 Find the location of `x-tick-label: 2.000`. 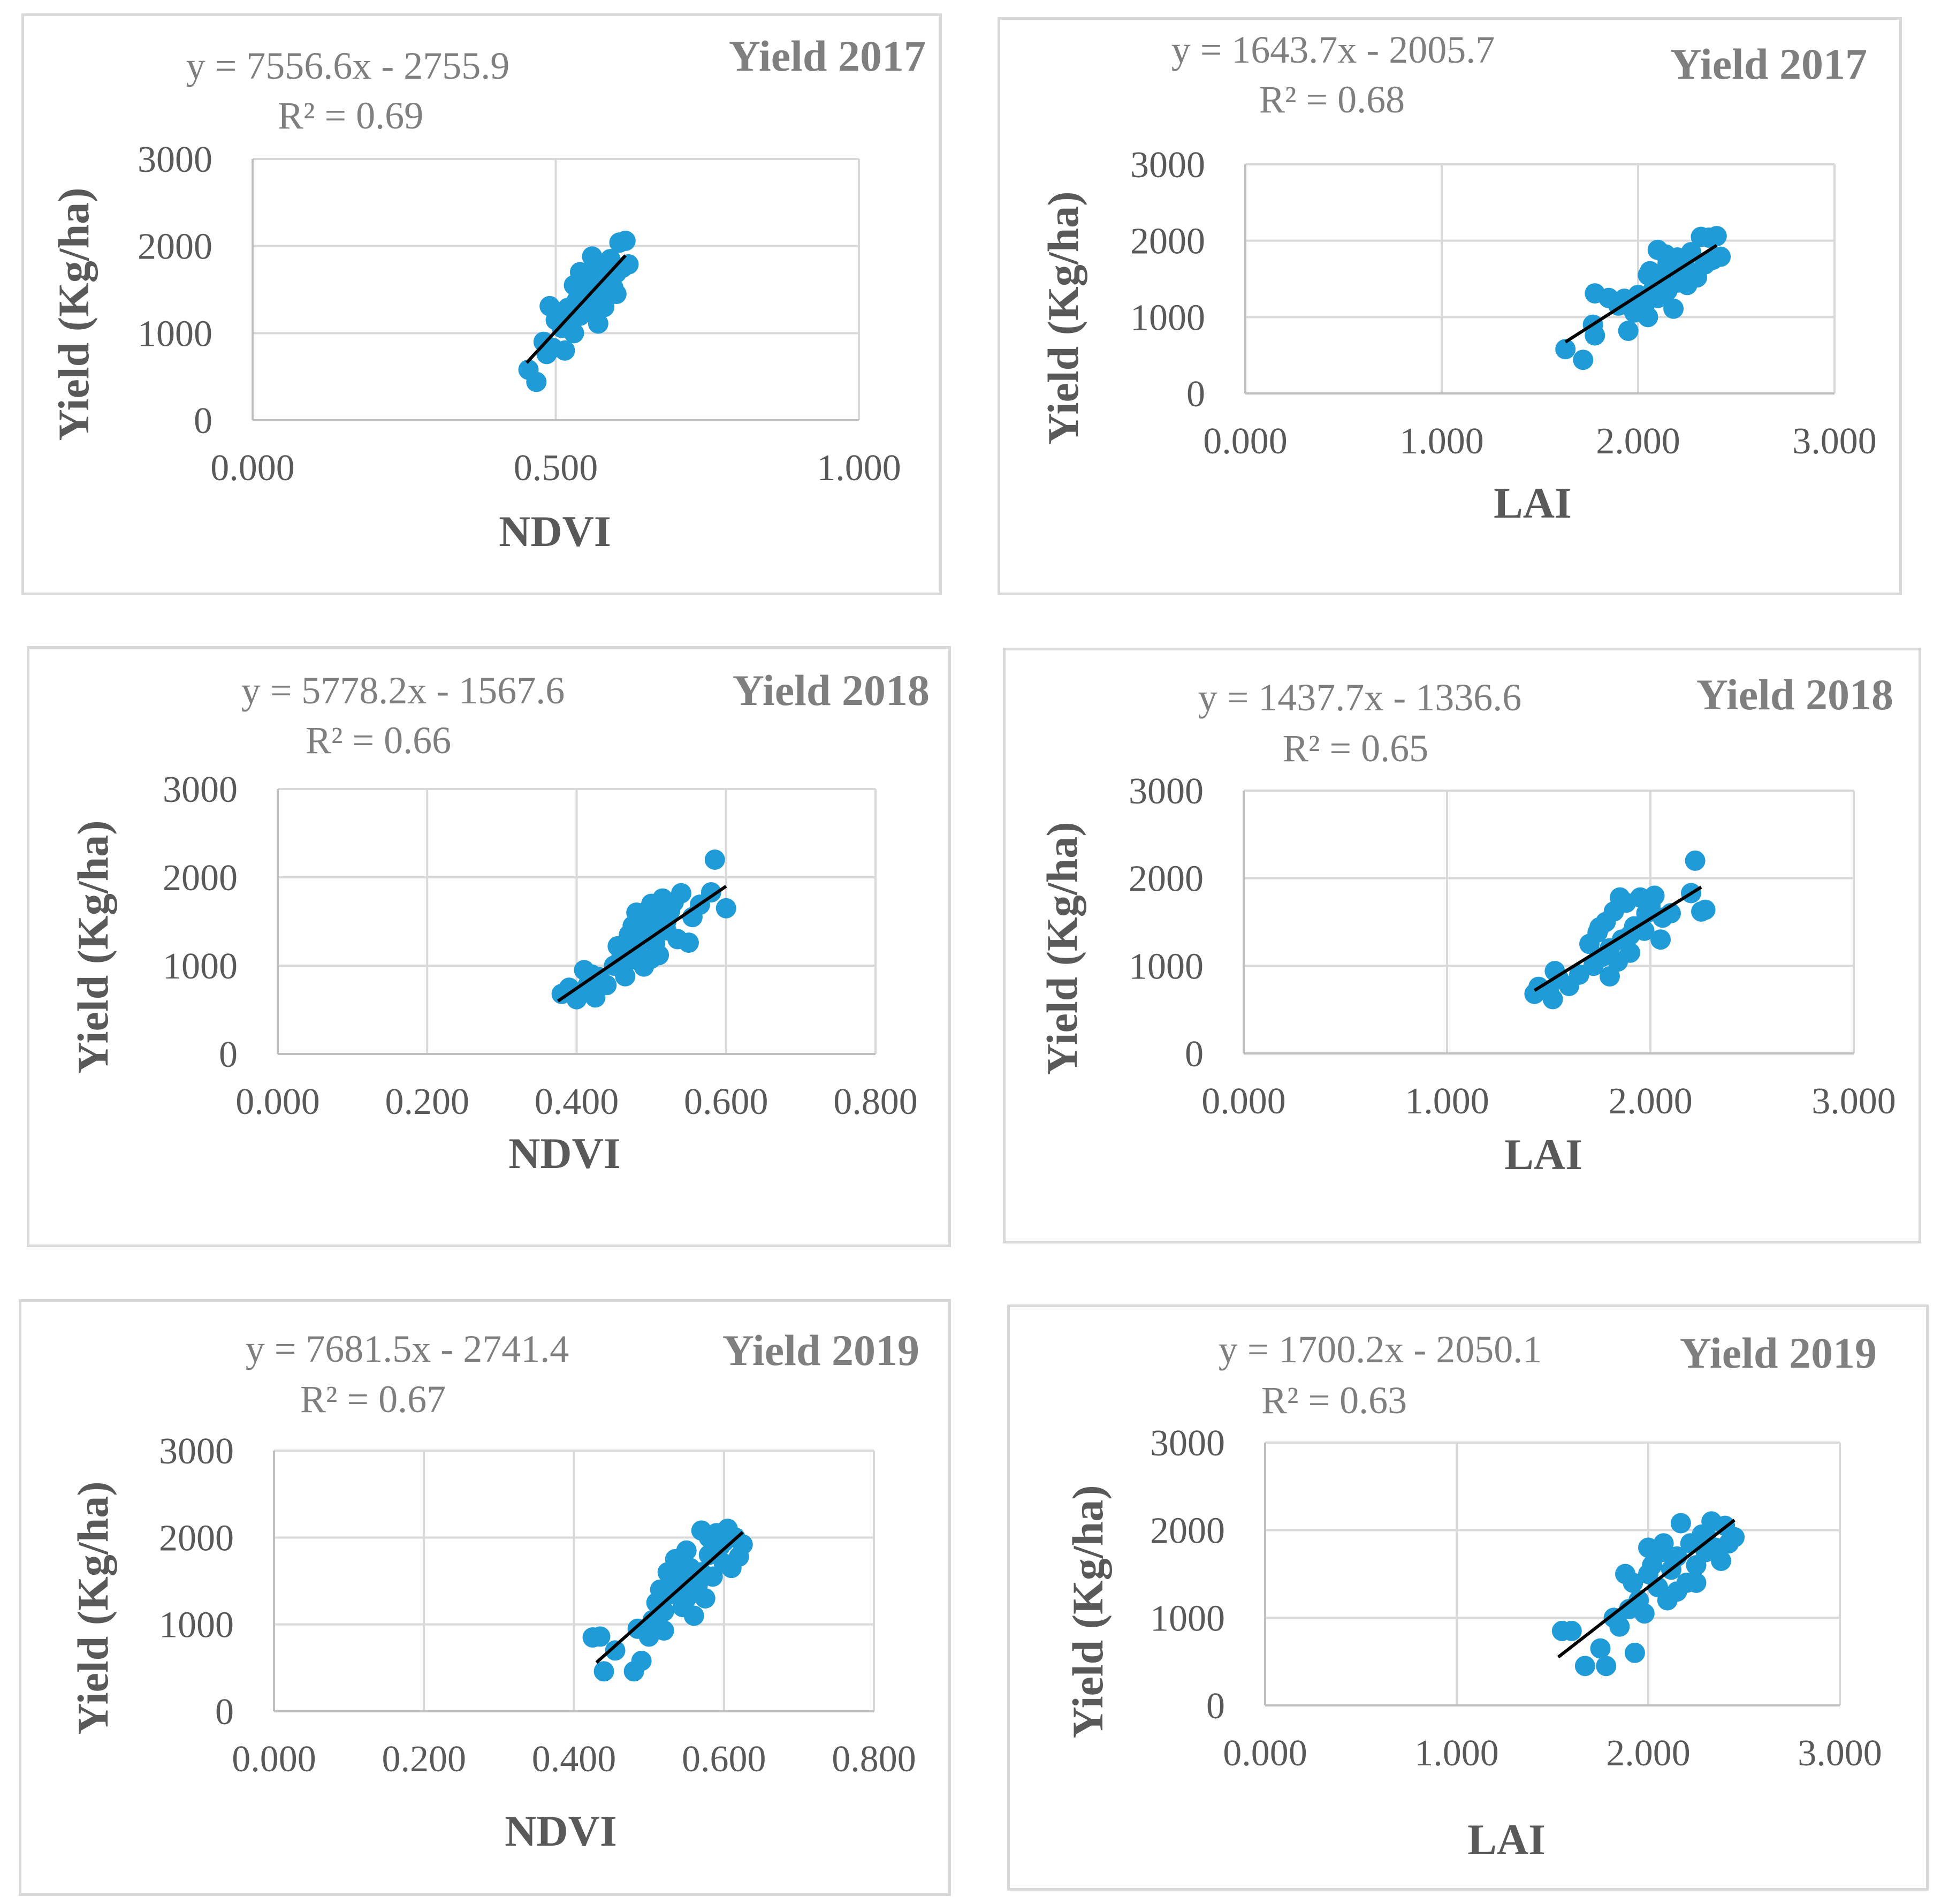

x-tick-label: 2.000 is located at coordinates (1649, 1753).